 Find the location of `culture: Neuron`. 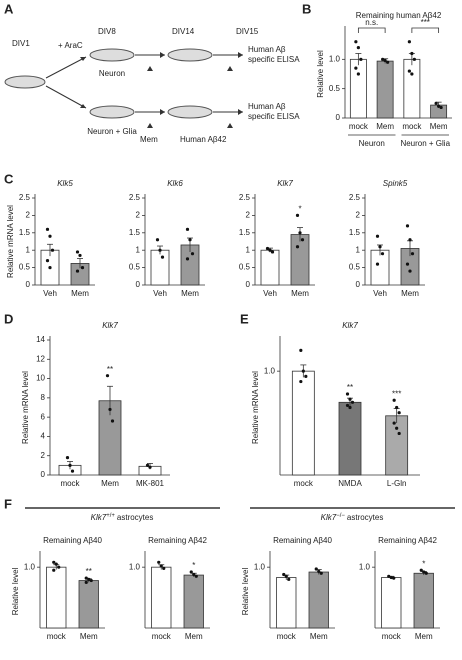

culture: Neuron is located at coordinates (112, 73).